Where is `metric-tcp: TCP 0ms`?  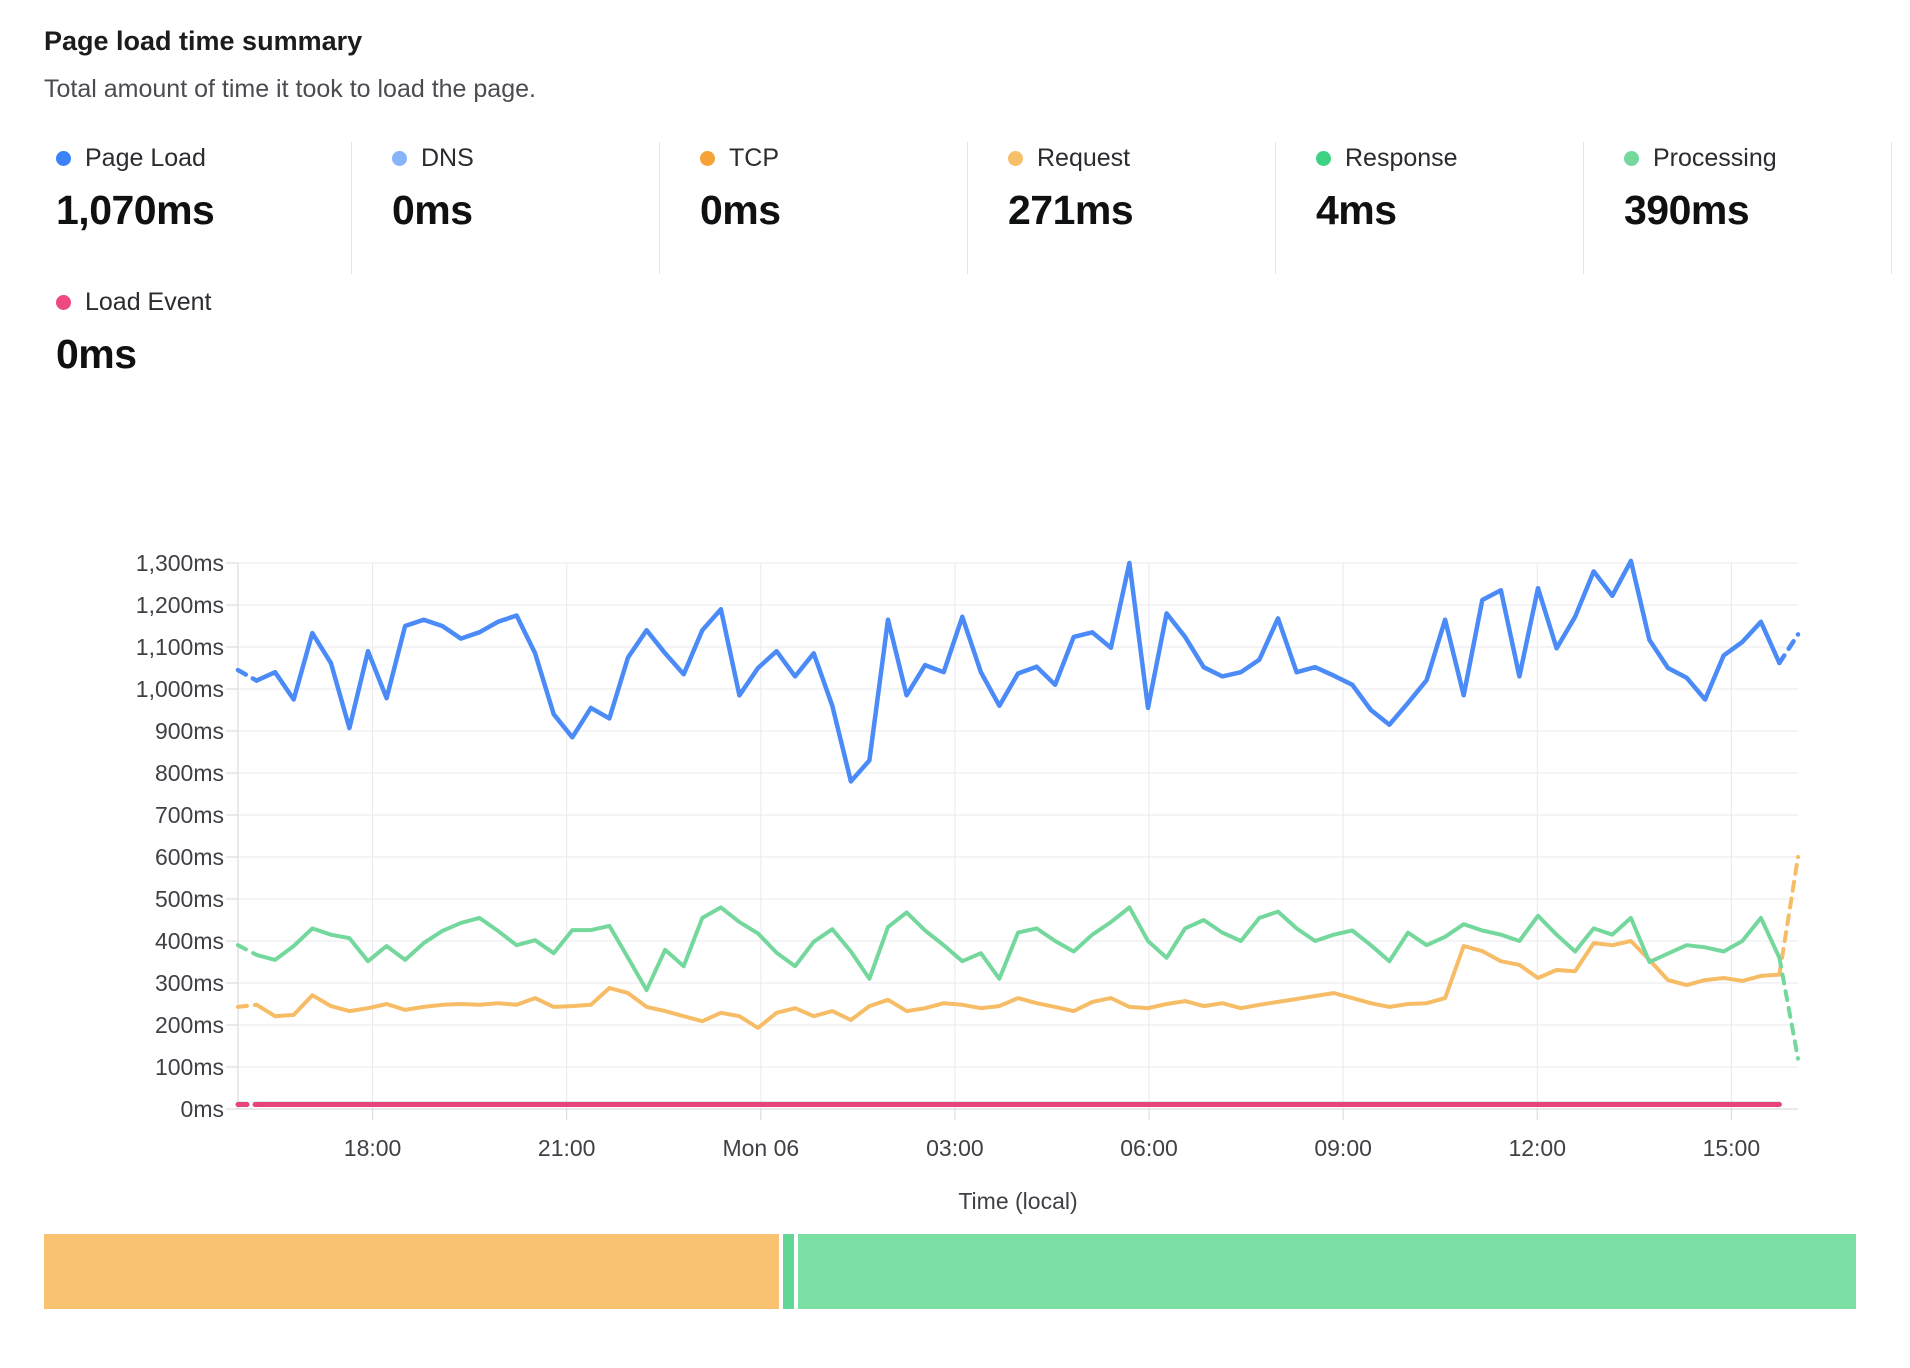
metric-tcp: TCP 0ms is located at coordinates (814, 208).